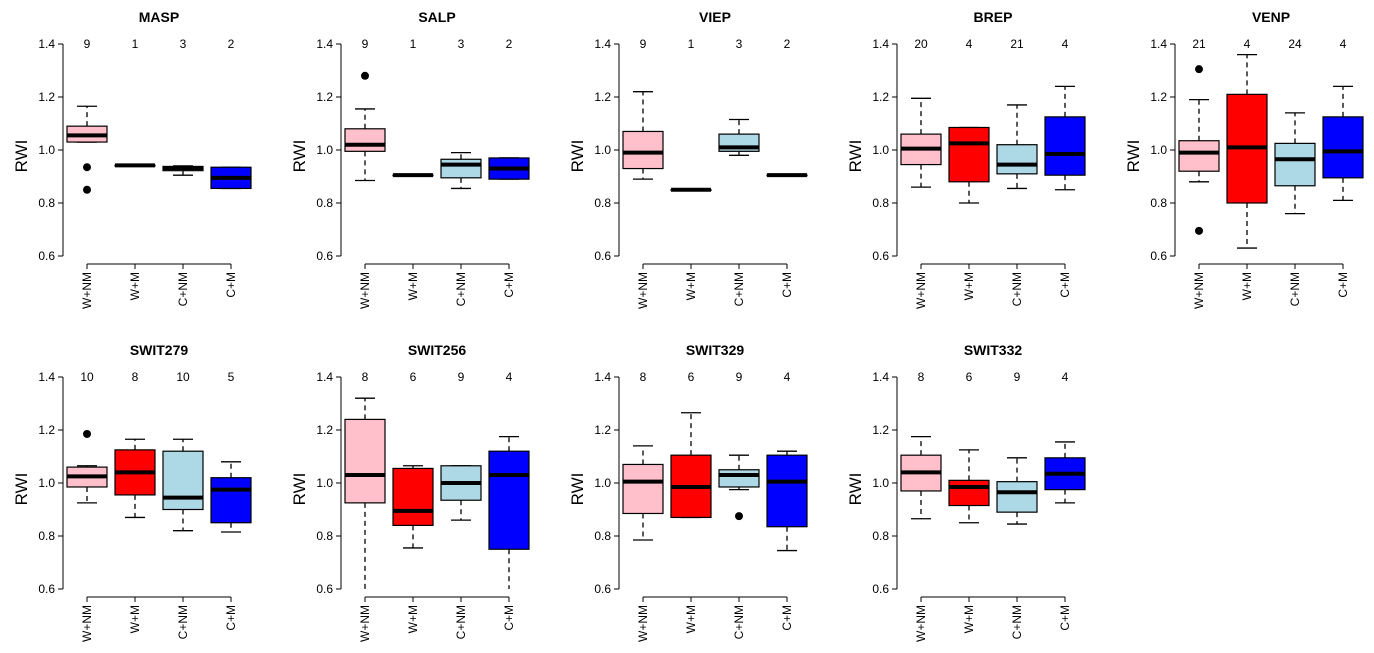 The image size is (1374, 653). Describe the element at coordinates (132, 159) in the screenshot. I see `panel-masp: MASP 0.6 0.8 1.0 1.2 1.4 RWI W+NM 9 W+M 1 C+NM 3 C+M 2` at that location.